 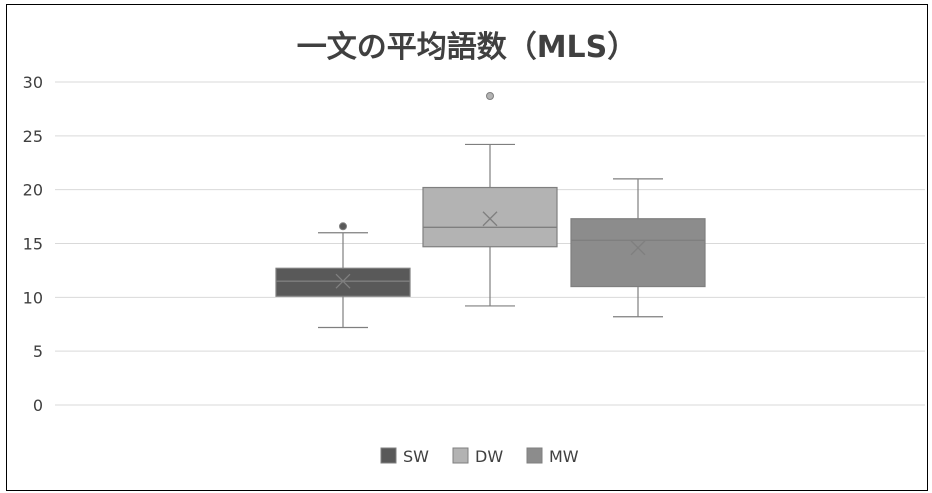 I want to click on y-tick-label: 20, so click(x=33, y=190).